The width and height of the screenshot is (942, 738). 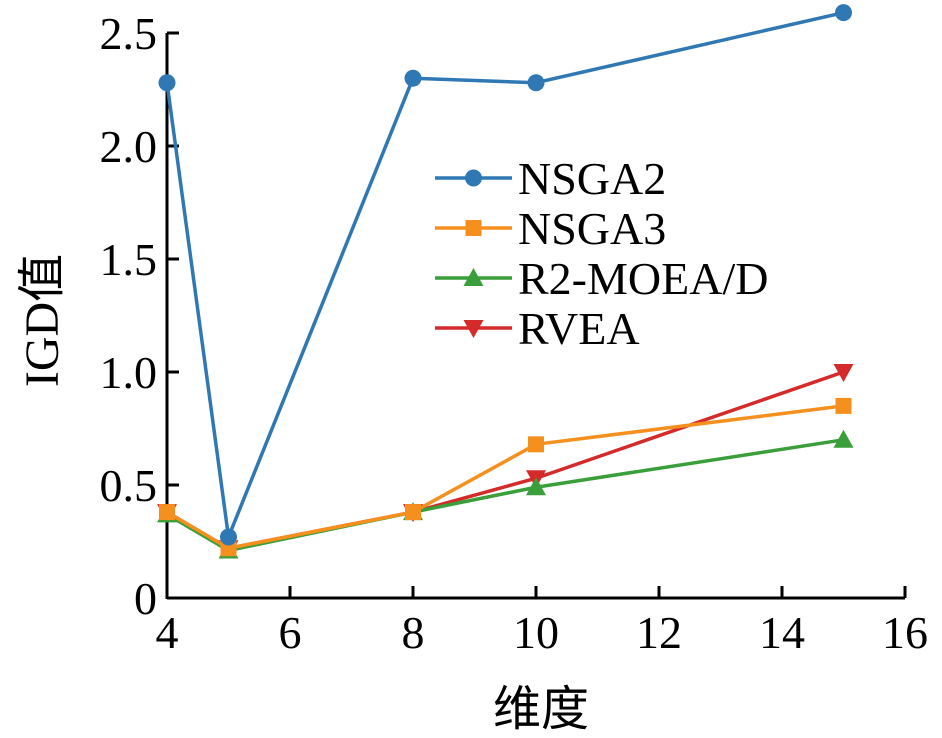 I want to click on legend-label: NSGA2, so click(x=592, y=178).